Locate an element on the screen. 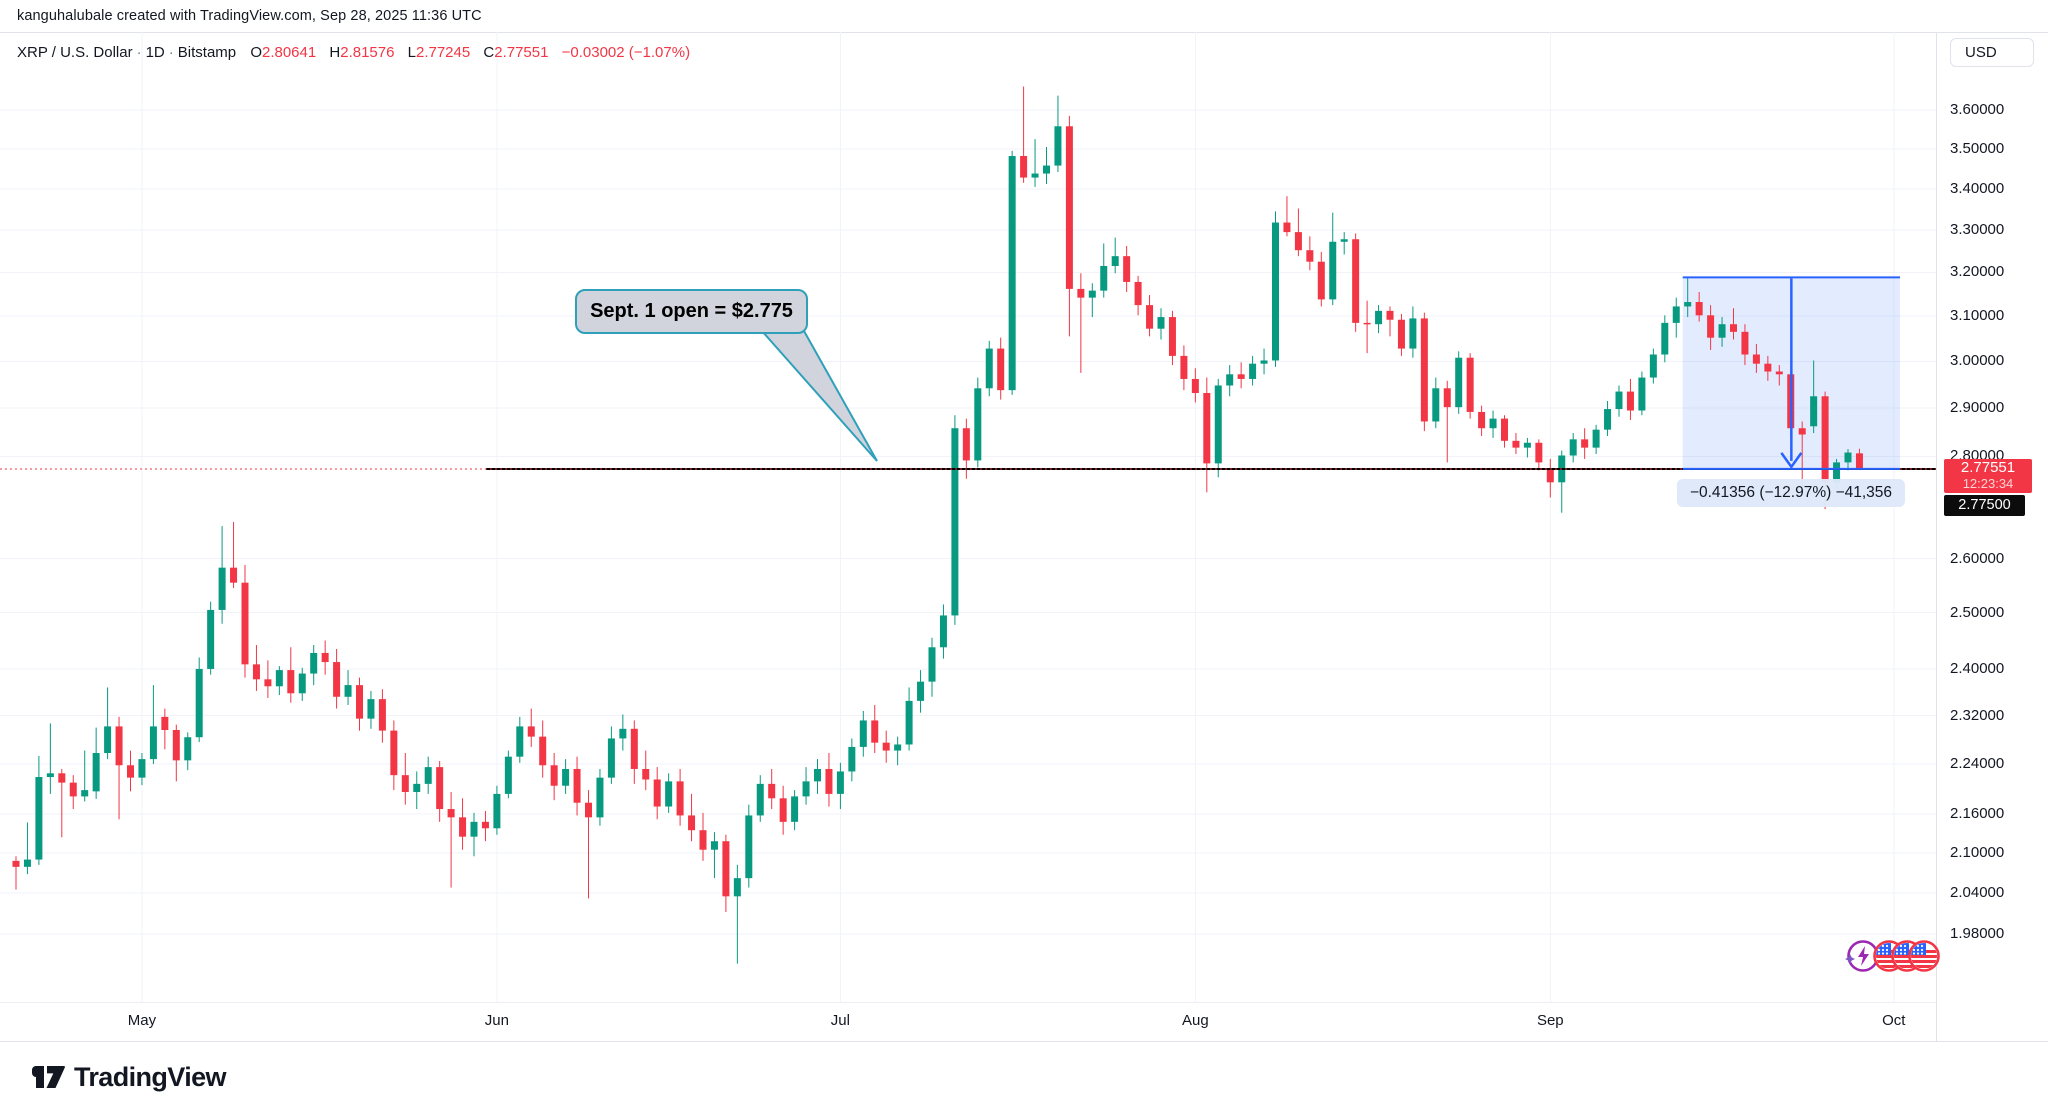 The image size is (2048, 1117). price-axis-label: 3.00000 is located at coordinates (1977, 361).